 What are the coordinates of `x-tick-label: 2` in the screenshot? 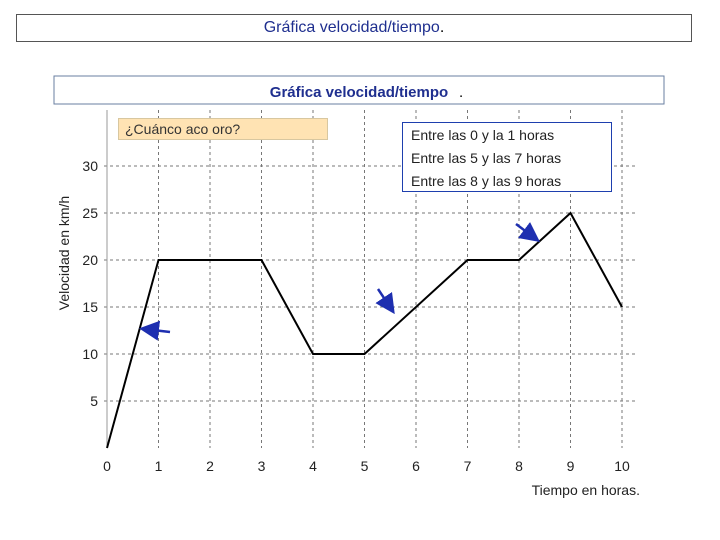 It's located at (210, 466).